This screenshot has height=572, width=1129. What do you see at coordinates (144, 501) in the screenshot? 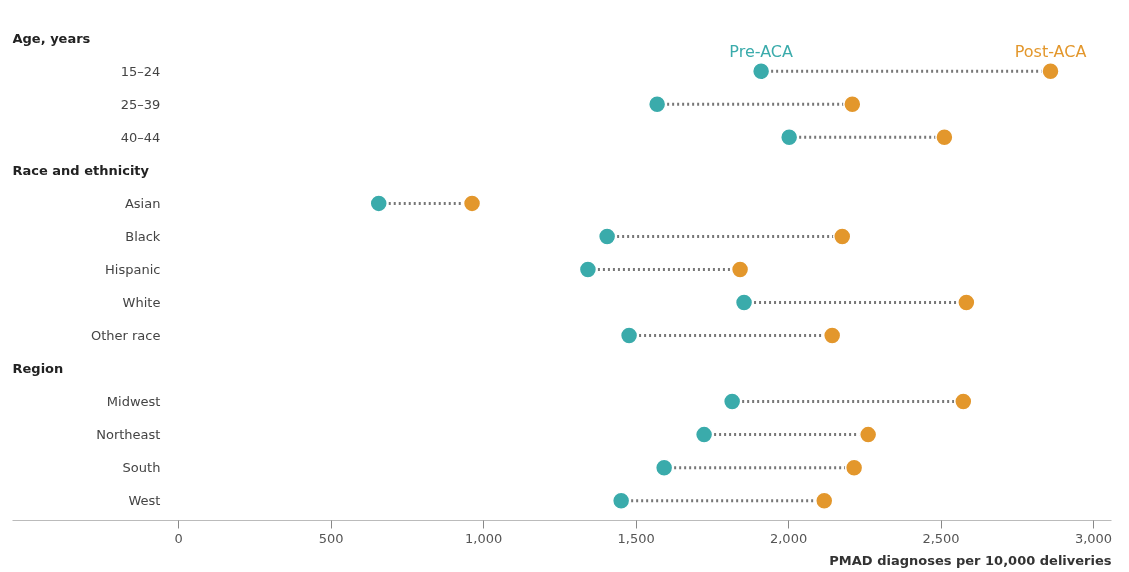
I see `y-tick-label: West` at bounding box center [144, 501].